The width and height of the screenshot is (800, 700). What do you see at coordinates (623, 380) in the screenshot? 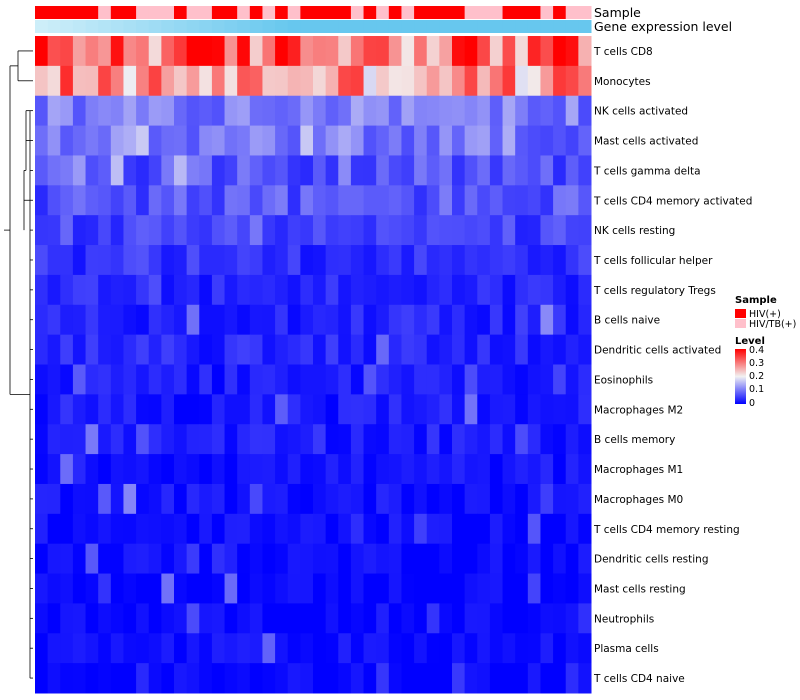
I see `row-label: Eosinophils` at bounding box center [623, 380].